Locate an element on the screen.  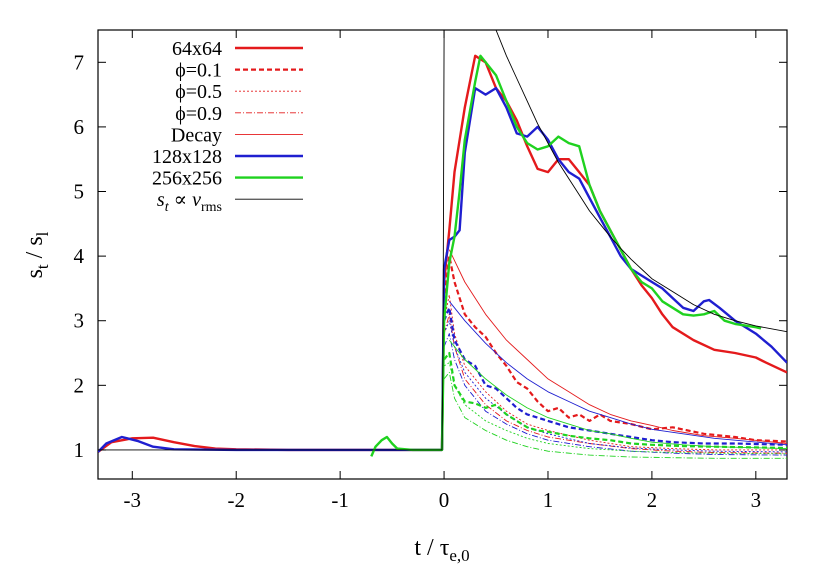
x-tick-label: 2 is located at coordinates (652, 500).